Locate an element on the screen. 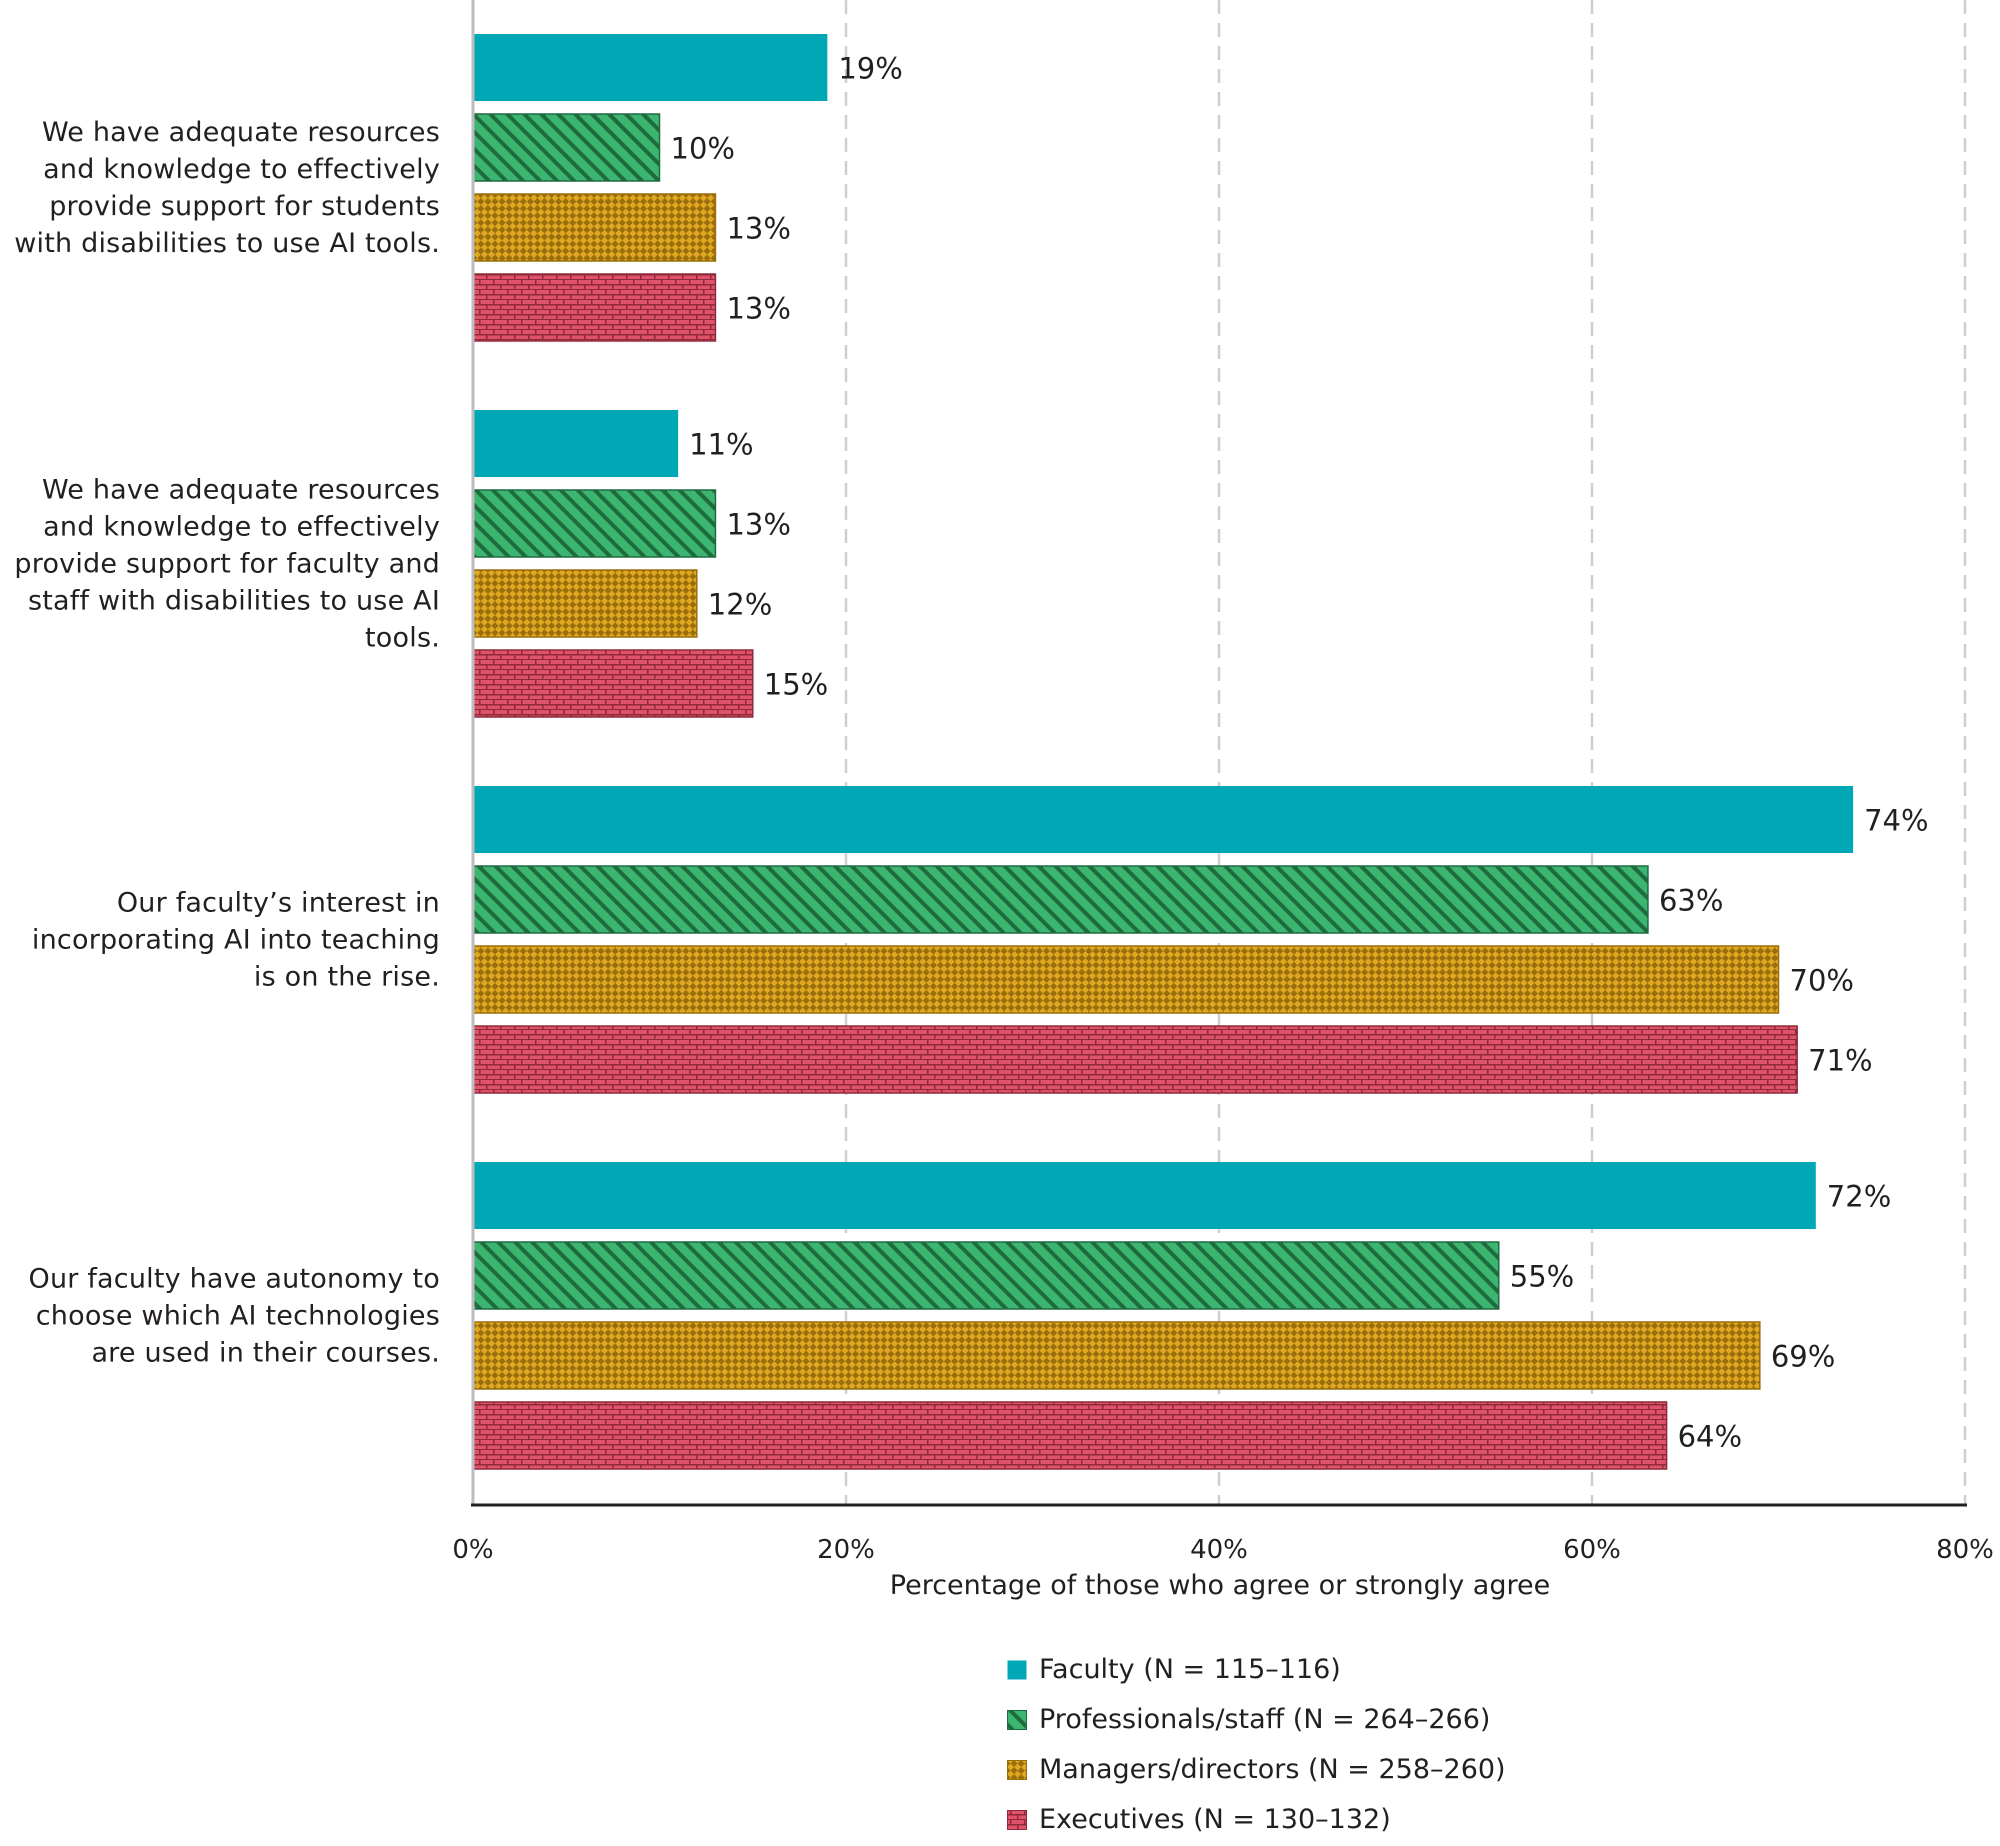  value-label: 72% is located at coordinates (1859, 1197).